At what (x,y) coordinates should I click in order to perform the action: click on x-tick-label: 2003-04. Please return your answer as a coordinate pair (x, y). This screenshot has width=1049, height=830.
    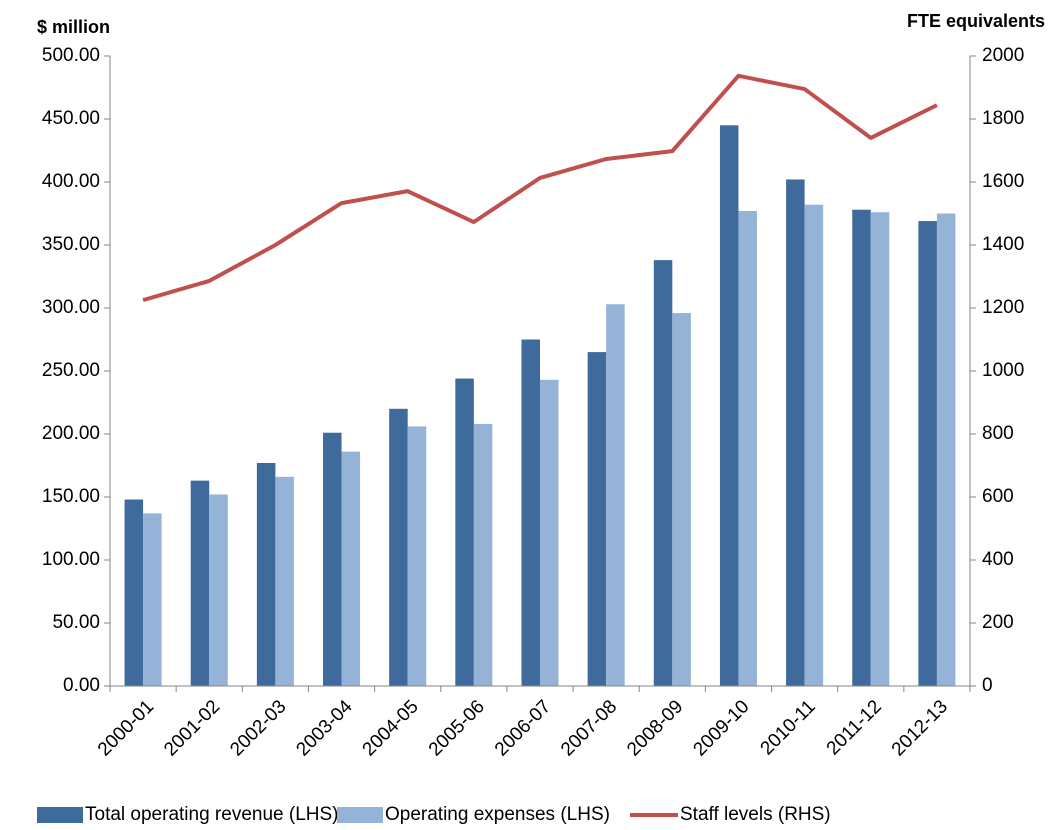
    Looking at the image, I should click on (324, 728).